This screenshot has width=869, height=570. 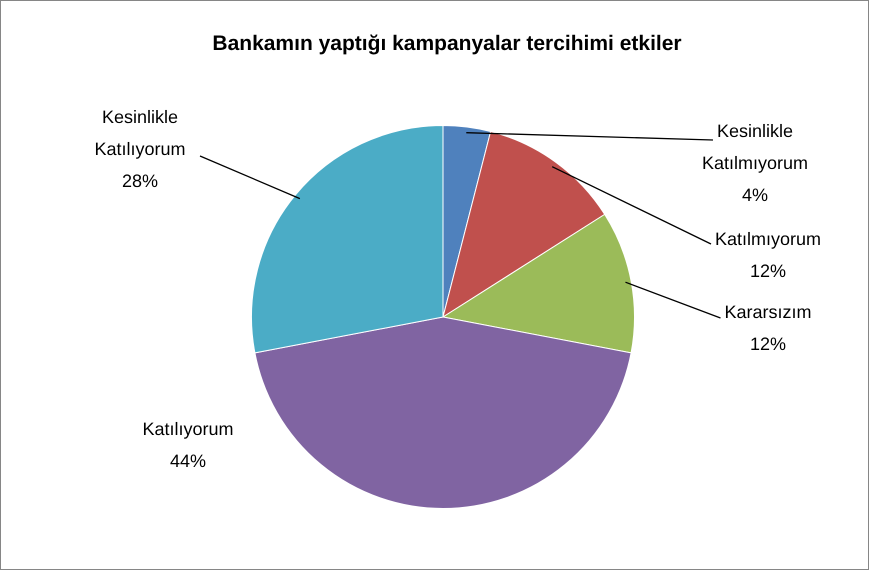 I want to click on slice-label: Katılmıyorum, so click(x=768, y=238).